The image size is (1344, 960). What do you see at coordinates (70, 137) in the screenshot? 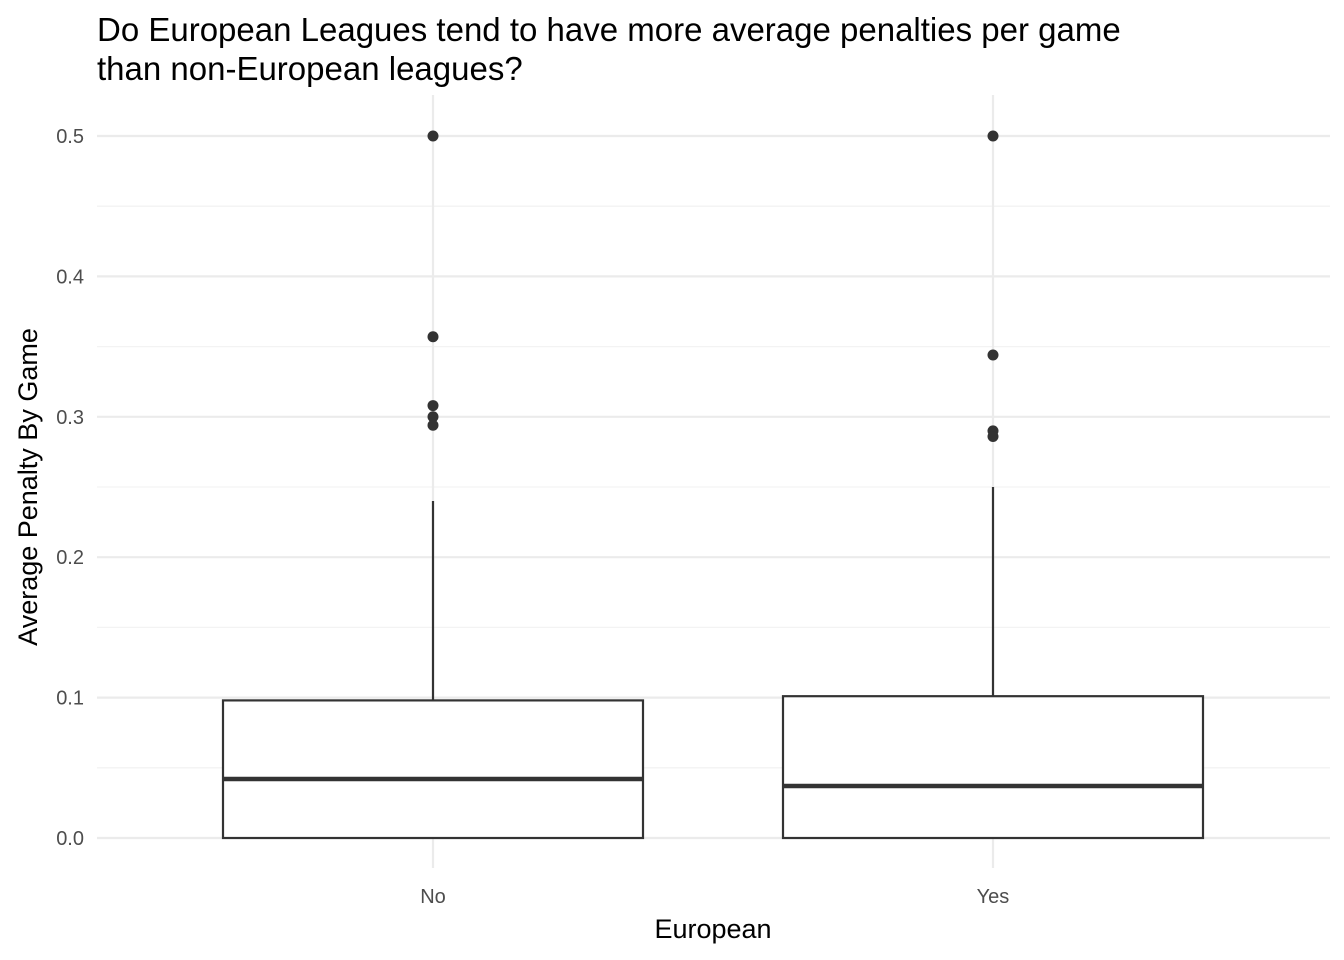
I see `y-tick-label: 0.5` at bounding box center [70, 137].